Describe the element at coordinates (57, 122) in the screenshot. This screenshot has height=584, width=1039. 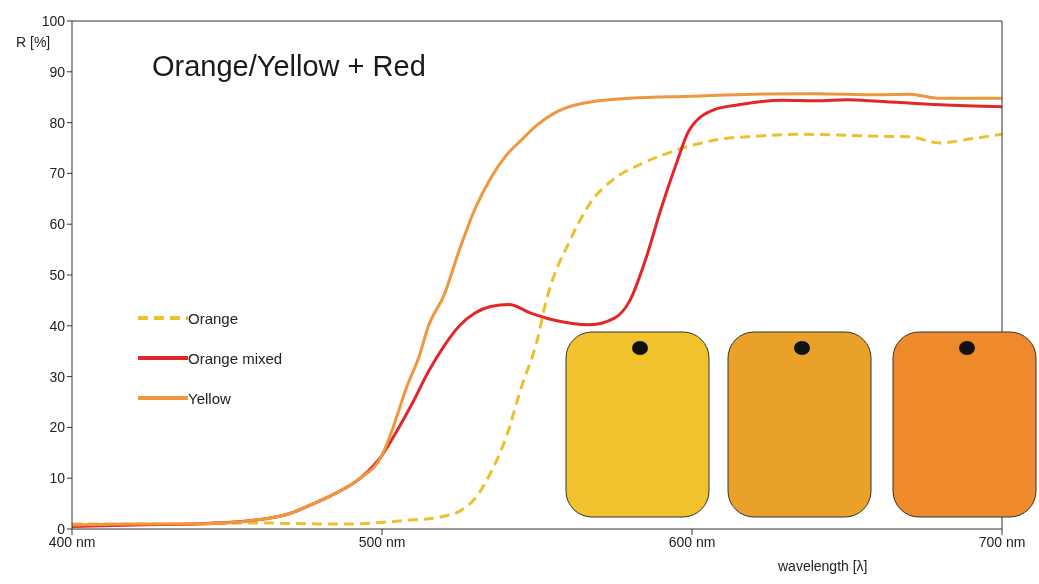
I see `y-tick-label: 80` at that location.